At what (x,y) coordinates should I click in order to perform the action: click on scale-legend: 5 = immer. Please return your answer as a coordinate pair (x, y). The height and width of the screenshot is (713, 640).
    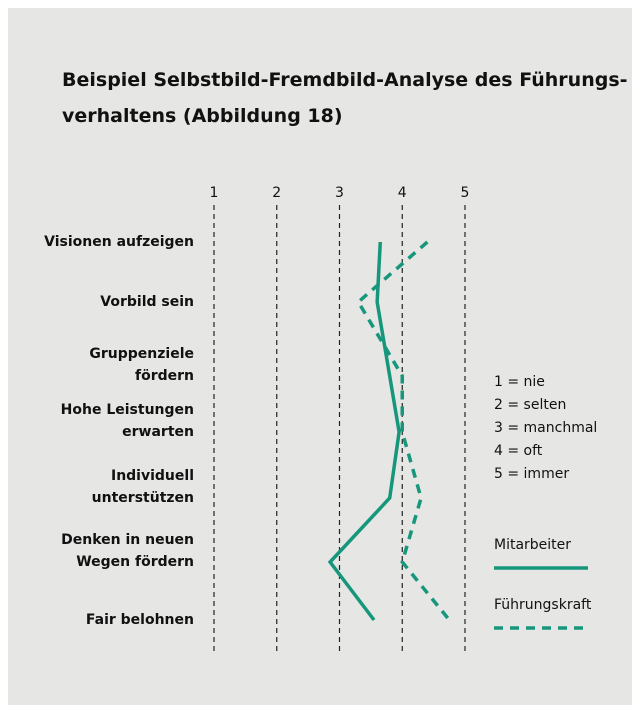
    Looking at the image, I should click on (531, 474).